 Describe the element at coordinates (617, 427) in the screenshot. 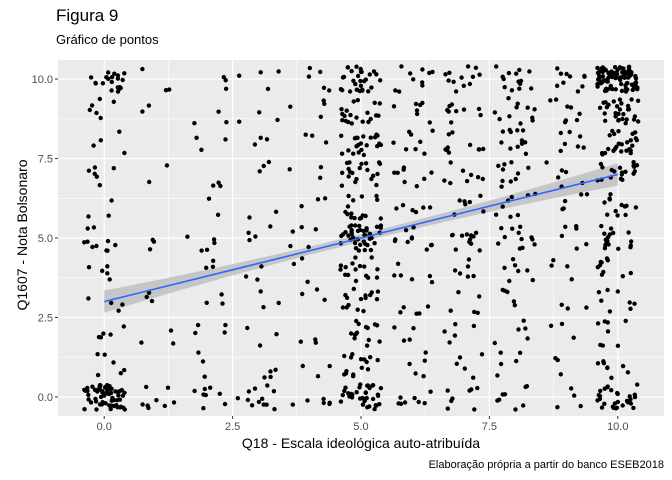

I see `x-tick-label: 10.0` at that location.